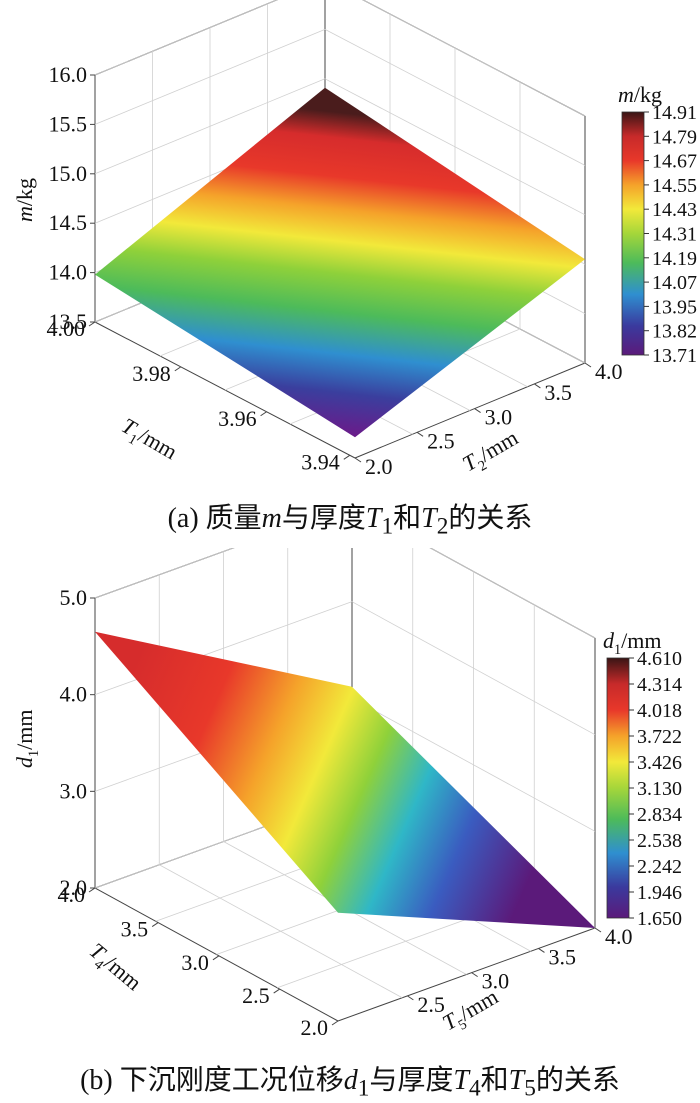 The width and height of the screenshot is (700, 1103). Describe the element at coordinates (659, 659) in the screenshot. I see `colorbar-tick-label: 4.610` at that location.